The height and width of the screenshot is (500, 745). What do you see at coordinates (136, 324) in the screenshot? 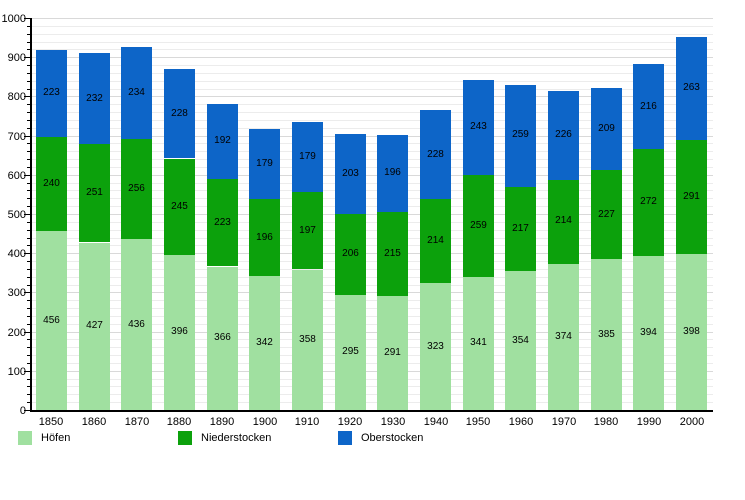
I see `bar-value-label: 436` at bounding box center [136, 324].